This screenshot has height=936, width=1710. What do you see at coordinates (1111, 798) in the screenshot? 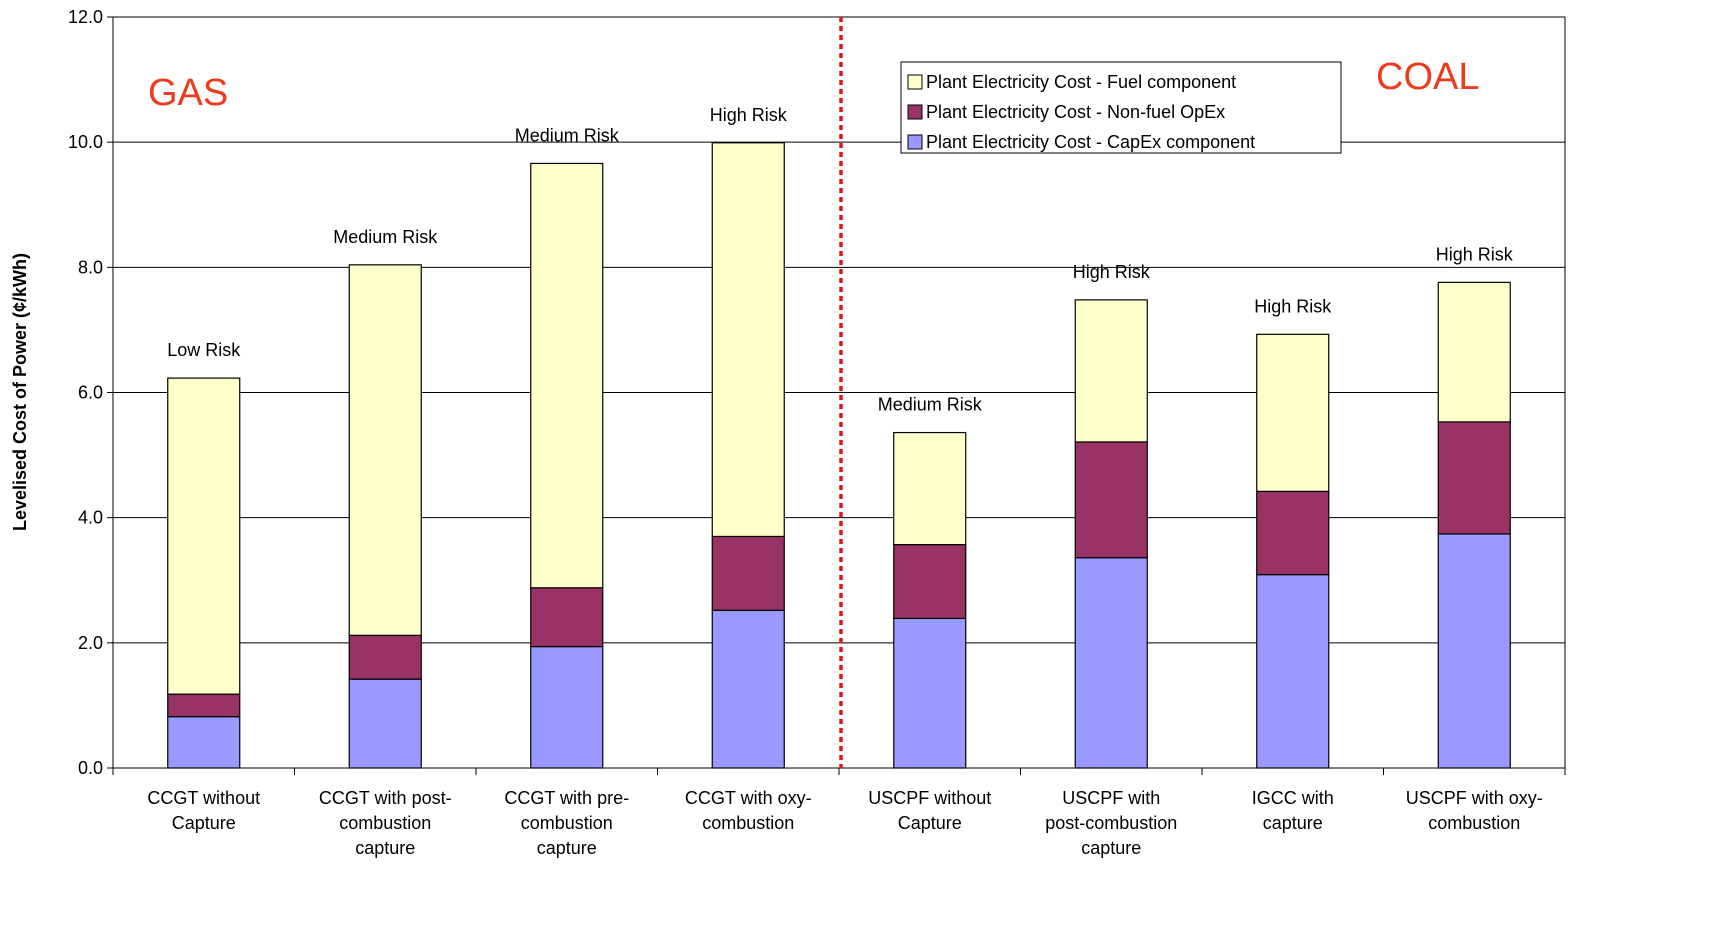
I see `category-label: USCPF with` at bounding box center [1111, 798].